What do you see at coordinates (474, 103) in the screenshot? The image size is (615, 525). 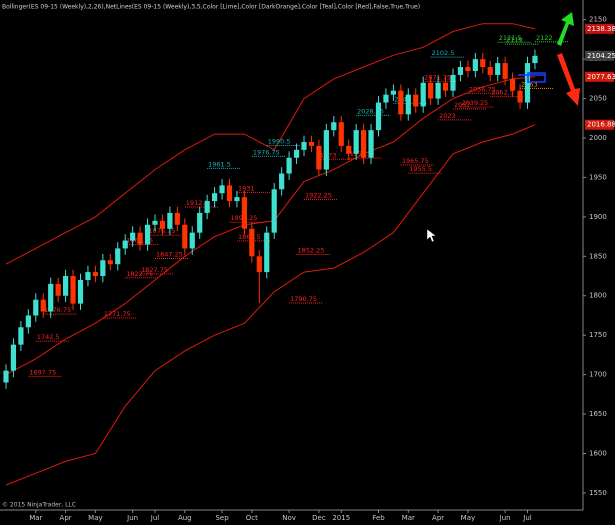 I see `net-line-label: 2039.25` at bounding box center [474, 103].